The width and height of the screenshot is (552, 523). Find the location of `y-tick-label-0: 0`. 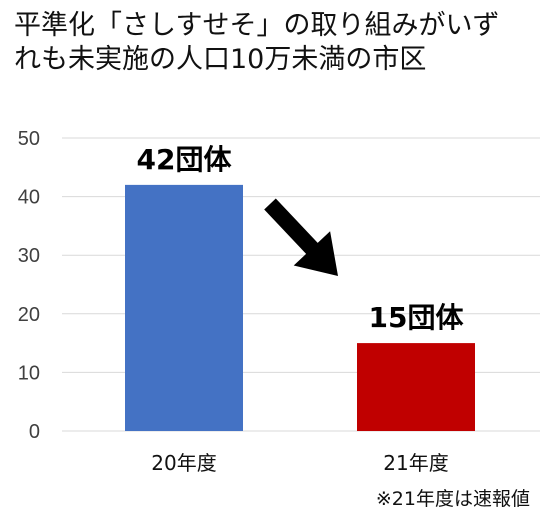

y-tick-label-0: 0 is located at coordinates (34, 432).